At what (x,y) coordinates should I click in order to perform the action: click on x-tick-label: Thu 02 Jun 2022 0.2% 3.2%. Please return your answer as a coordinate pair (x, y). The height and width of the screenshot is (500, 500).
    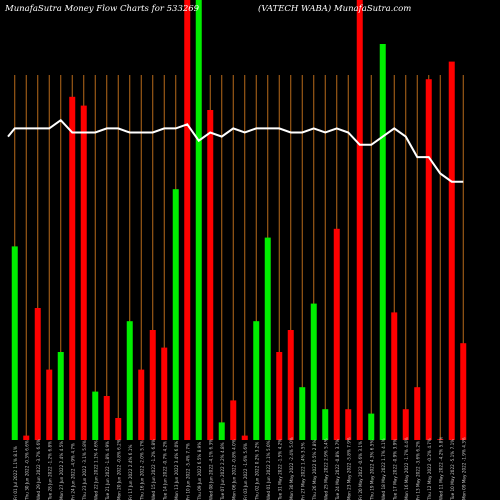
    Looking at the image, I should click on (256, 471).